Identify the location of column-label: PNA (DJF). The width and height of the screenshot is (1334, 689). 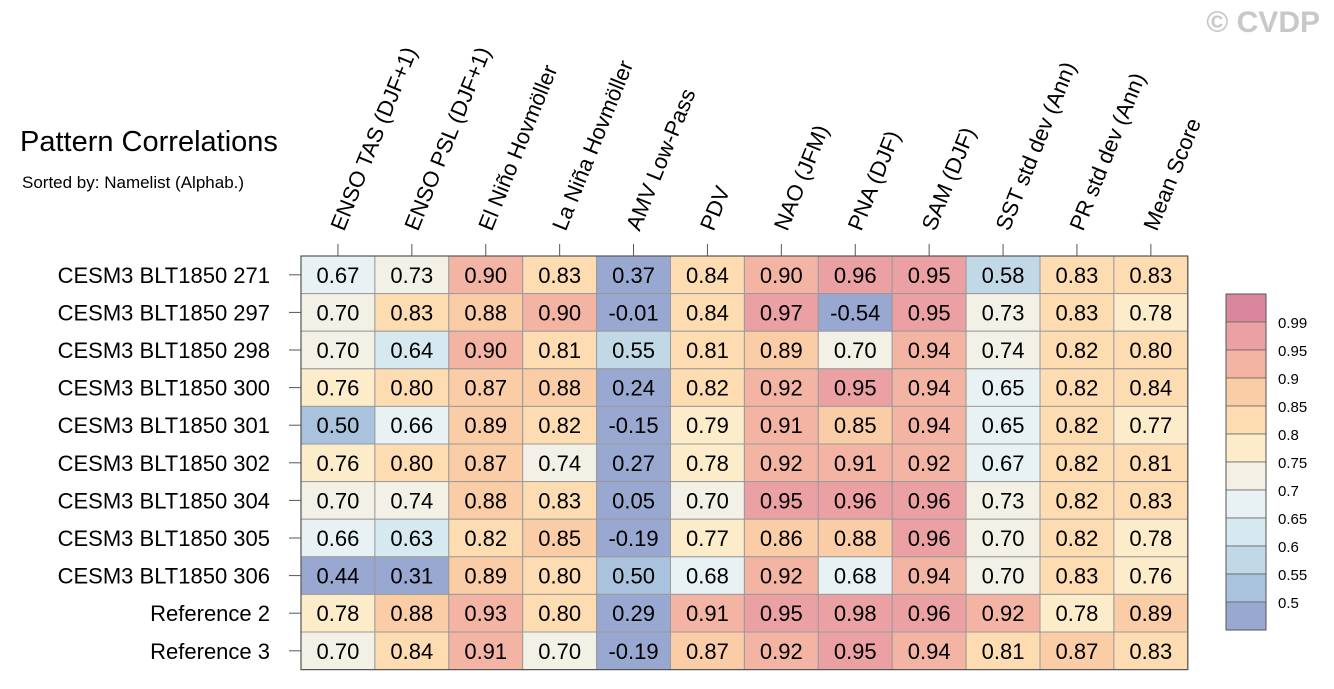
(874, 180).